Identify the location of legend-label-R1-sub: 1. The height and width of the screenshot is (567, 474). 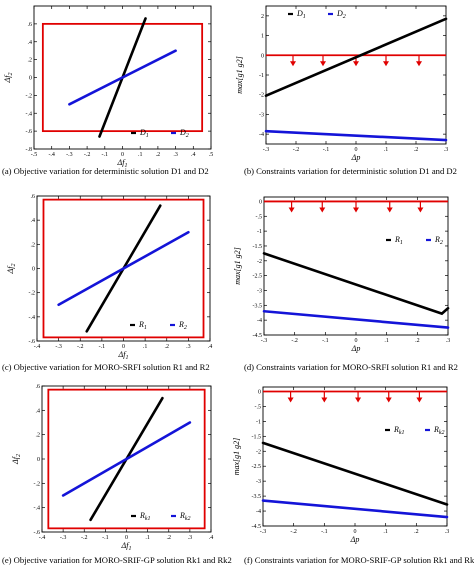
(401, 243).